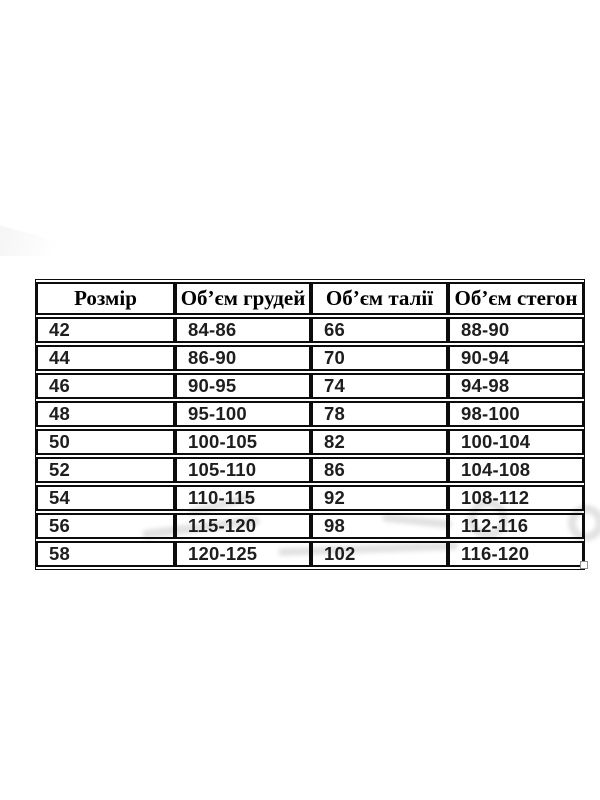 The width and height of the screenshot is (600, 800). I want to click on cell-hips: 90-94, so click(516, 358).